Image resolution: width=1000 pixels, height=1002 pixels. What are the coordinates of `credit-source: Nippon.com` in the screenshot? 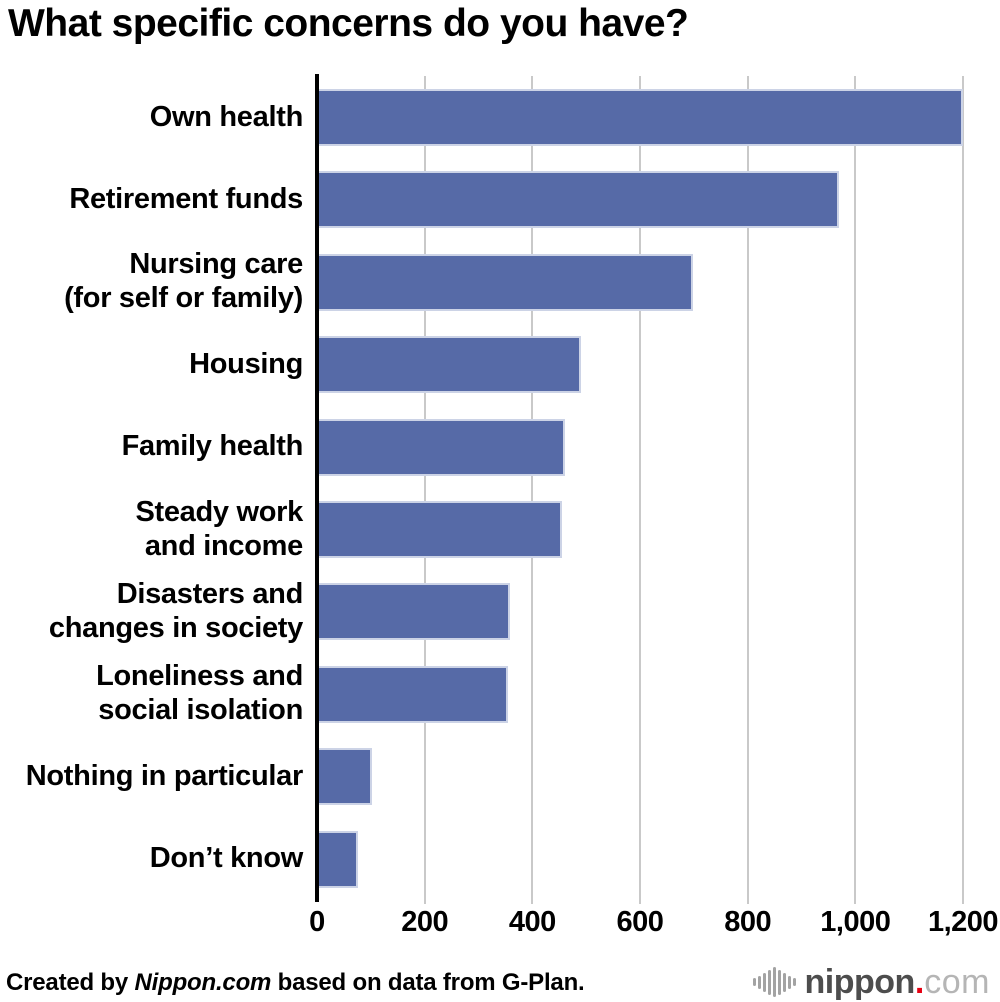 It's located at (203, 982).